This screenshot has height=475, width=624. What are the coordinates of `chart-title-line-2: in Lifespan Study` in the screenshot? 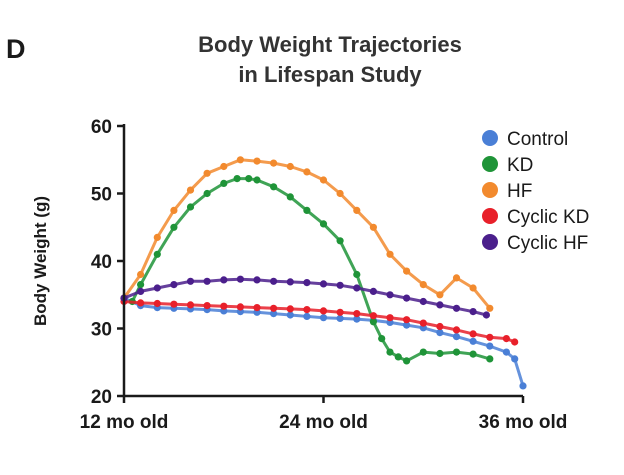 It's located at (330, 74).